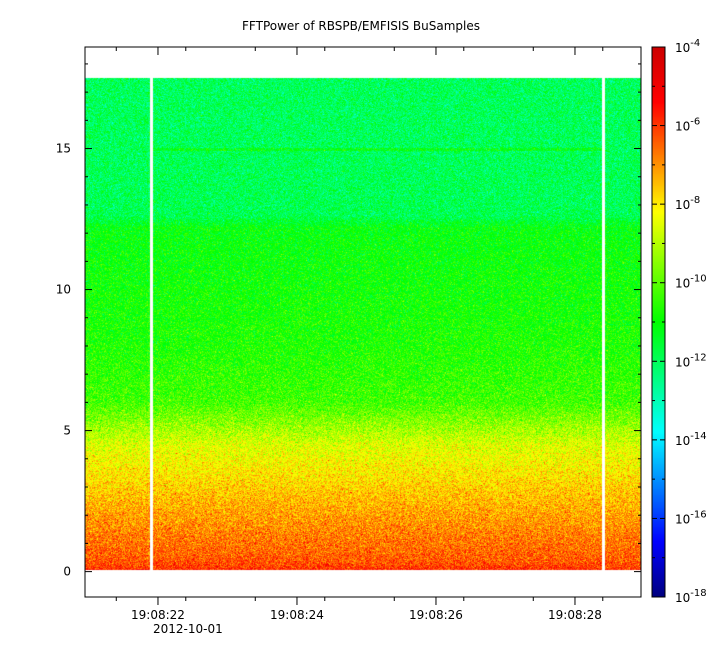 Image resolution: width=724 pixels, height=656 pixels. What do you see at coordinates (698, 279) in the screenshot?
I see `colorbar-tick-exponent: -10` at bounding box center [698, 279].